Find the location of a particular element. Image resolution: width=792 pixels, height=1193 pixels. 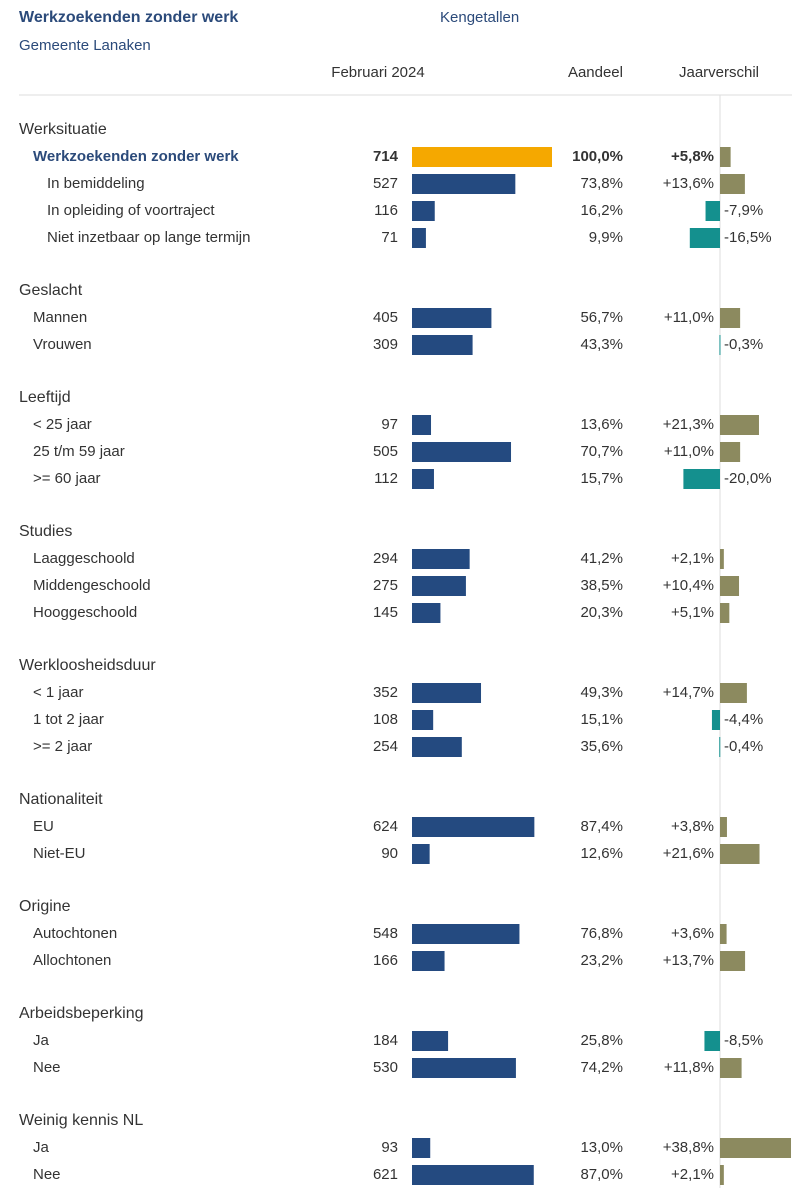

share: 25,8% is located at coordinates (601, 1040).